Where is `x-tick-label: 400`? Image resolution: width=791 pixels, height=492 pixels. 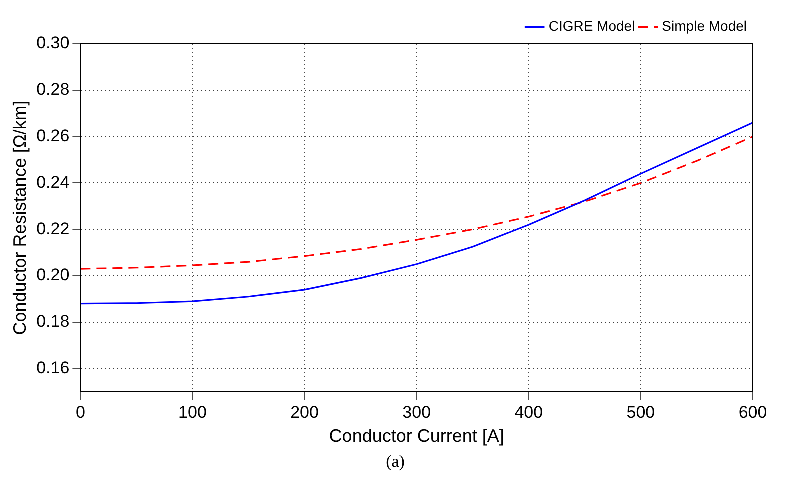 x-tick-label: 400 is located at coordinates (529, 412).